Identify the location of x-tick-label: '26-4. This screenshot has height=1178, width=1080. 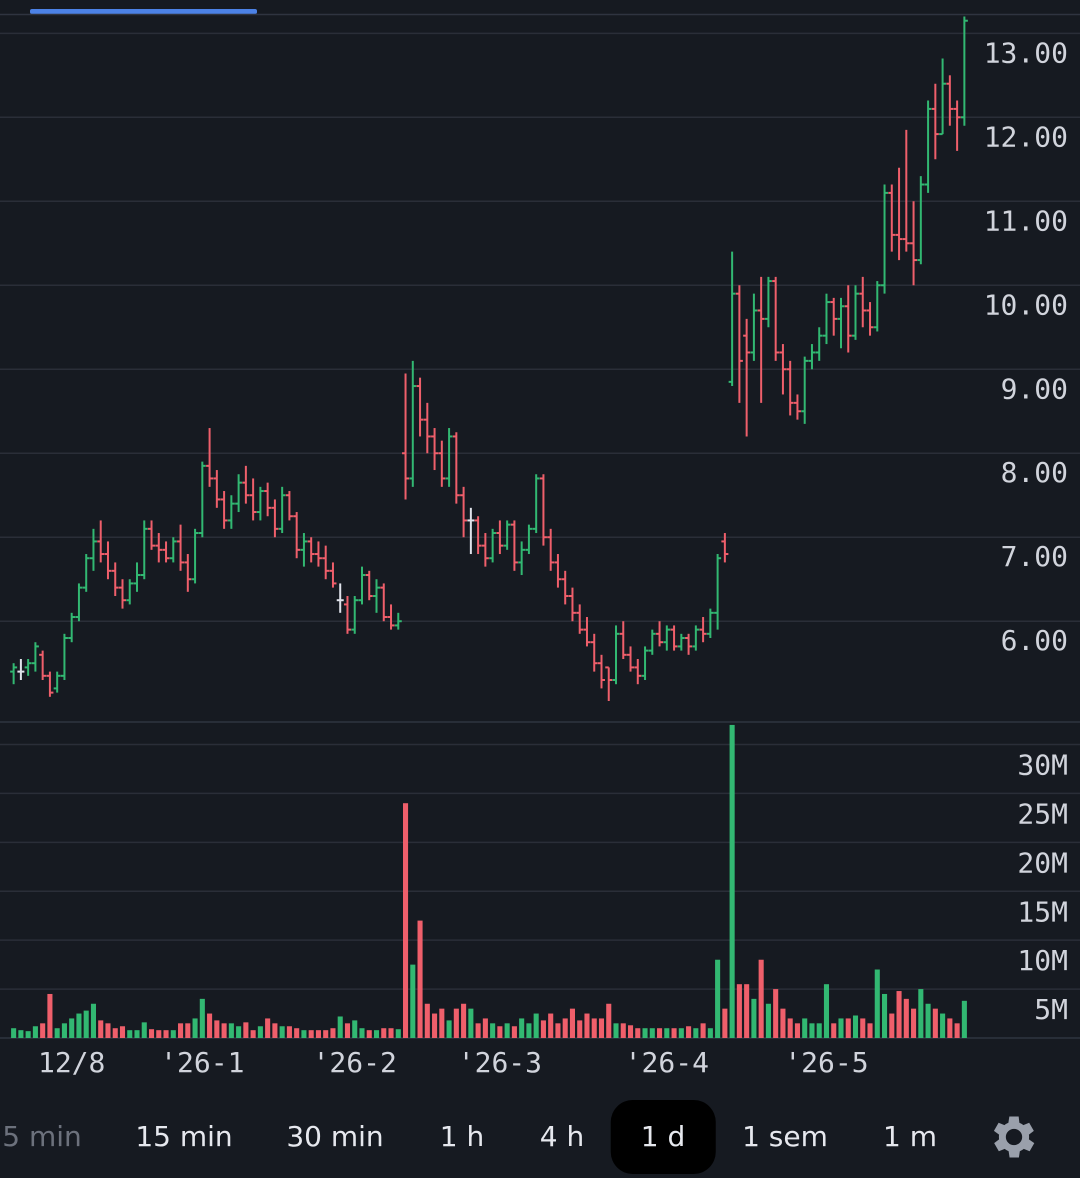
(667, 1062).